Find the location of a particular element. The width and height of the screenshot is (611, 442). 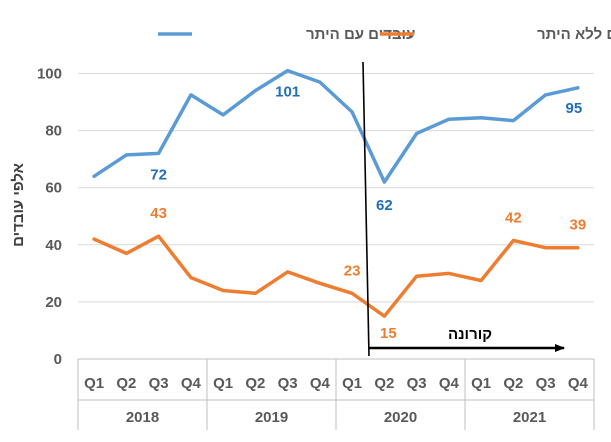

y-tick-label: 60 is located at coordinates (53, 188).